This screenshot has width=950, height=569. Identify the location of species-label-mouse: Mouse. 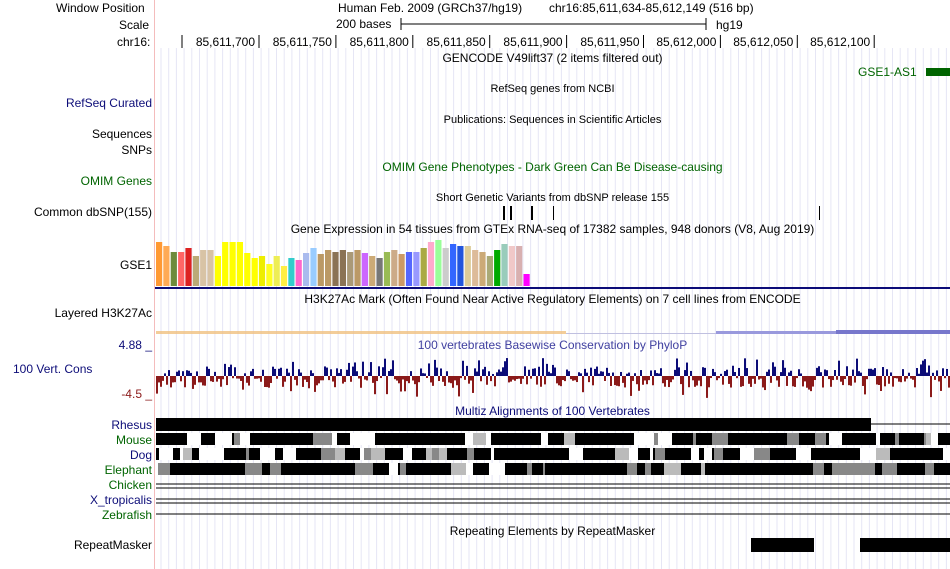
(133, 440).